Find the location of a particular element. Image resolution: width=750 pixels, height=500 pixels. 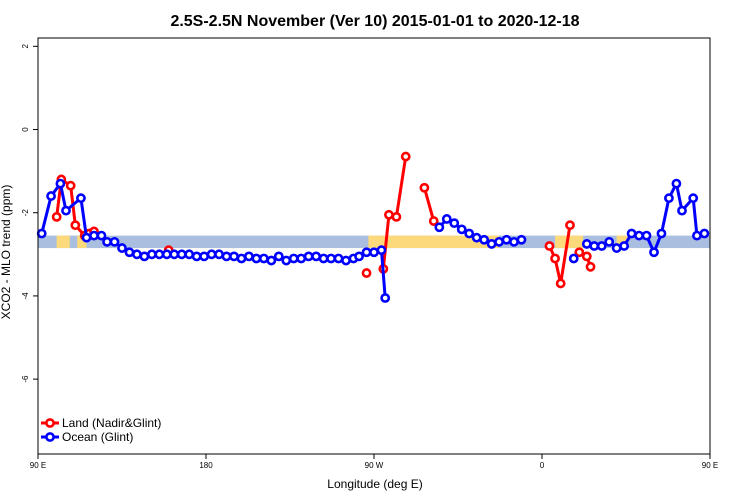

legend-label: Ocean (Glint) is located at coordinates (97, 437).